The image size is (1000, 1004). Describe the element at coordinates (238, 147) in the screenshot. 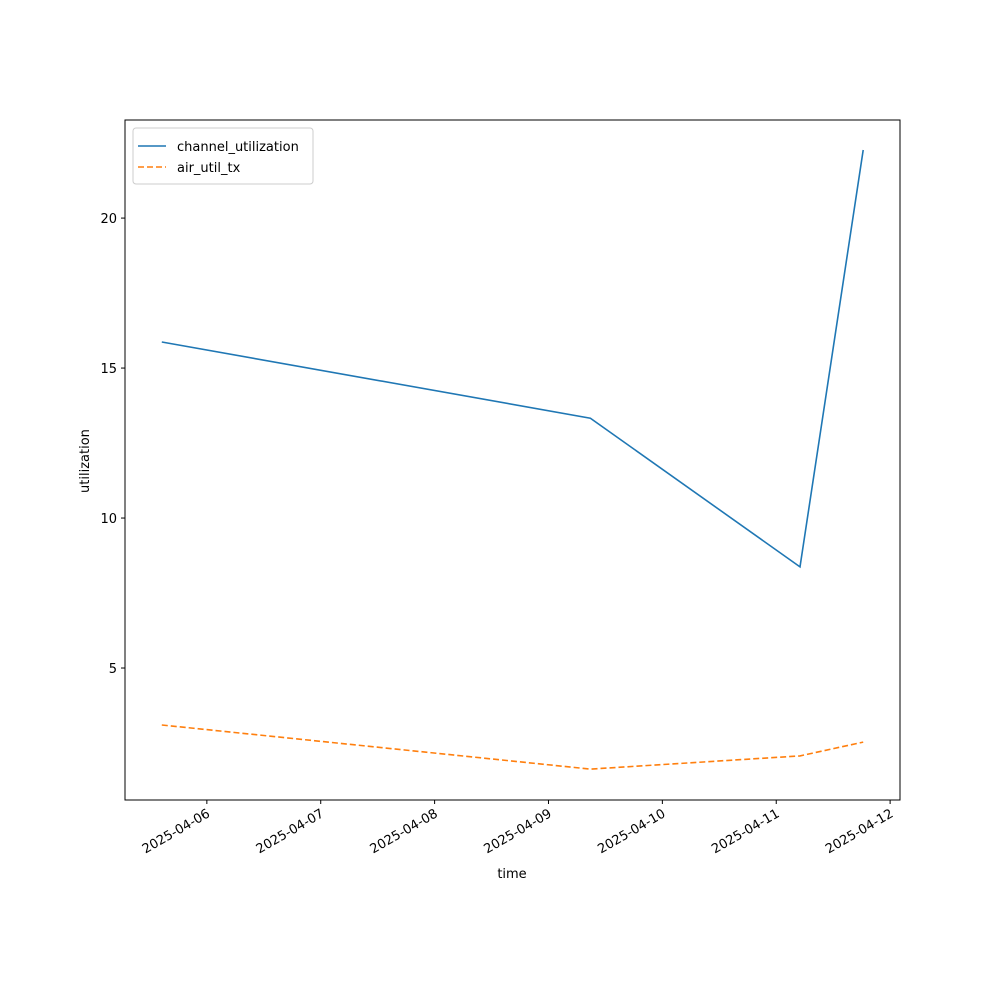

I see `legend-label: channel_utilization` at that location.